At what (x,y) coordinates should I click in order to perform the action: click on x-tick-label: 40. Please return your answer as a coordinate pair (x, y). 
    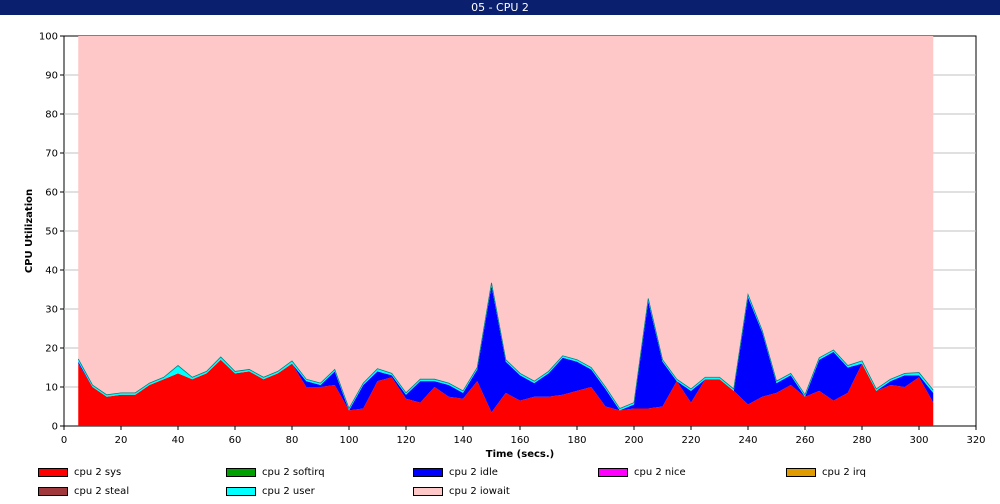
    Looking at the image, I should click on (178, 440).